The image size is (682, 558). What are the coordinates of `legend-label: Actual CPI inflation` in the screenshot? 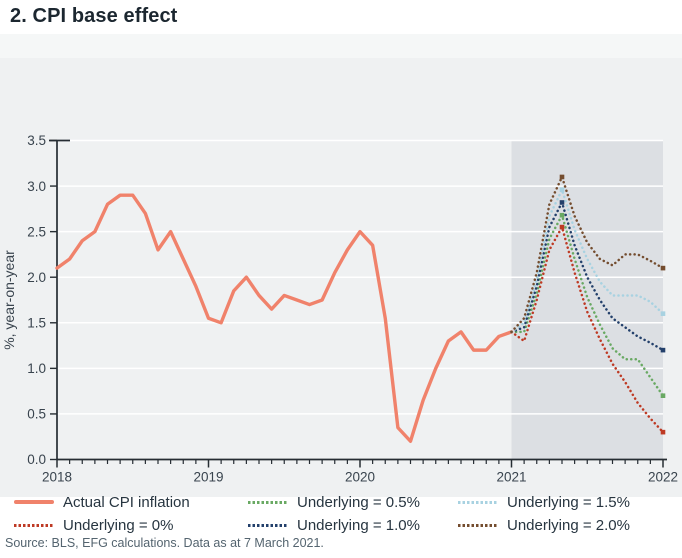 It's located at (126, 502).